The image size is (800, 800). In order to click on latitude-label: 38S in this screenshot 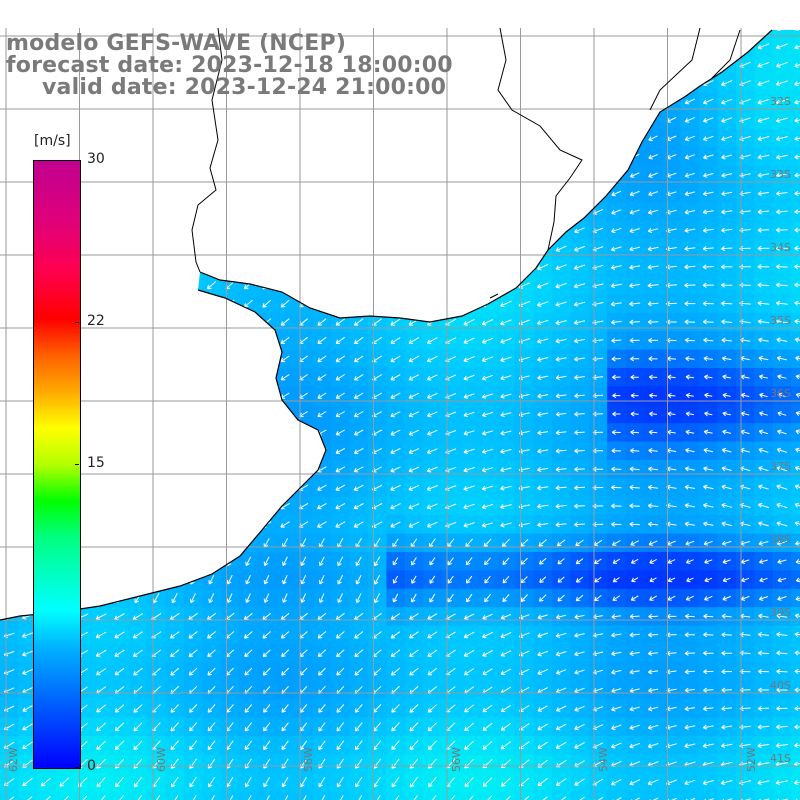, I will do `click(780, 539)`.